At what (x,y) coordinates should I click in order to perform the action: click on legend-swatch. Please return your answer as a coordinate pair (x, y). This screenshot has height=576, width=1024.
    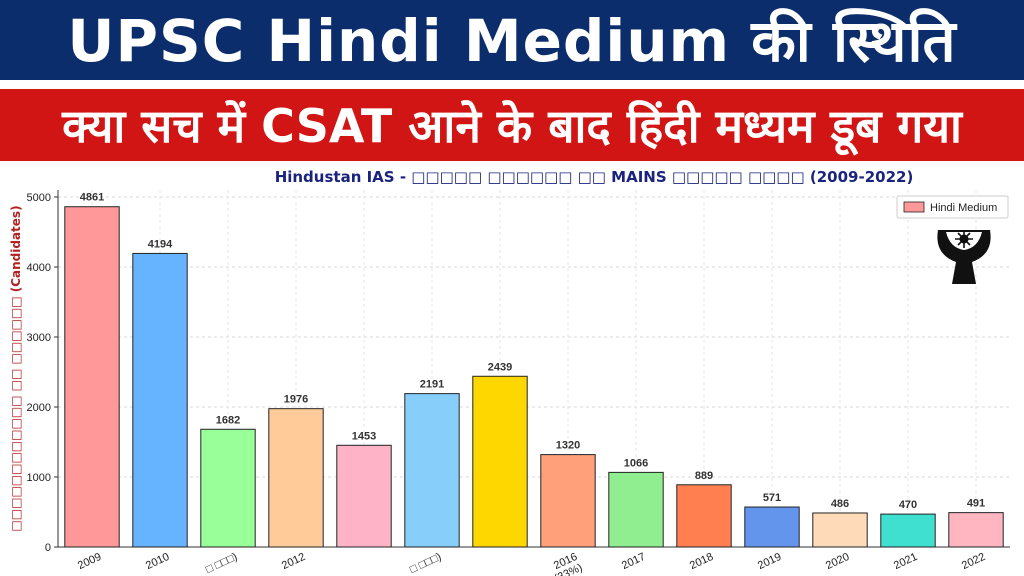
    Looking at the image, I should click on (914, 207).